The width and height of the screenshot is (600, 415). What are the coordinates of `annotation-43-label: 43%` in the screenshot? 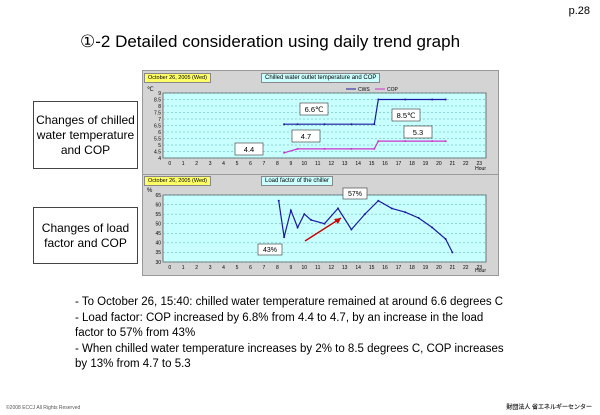 It's located at (270, 250).